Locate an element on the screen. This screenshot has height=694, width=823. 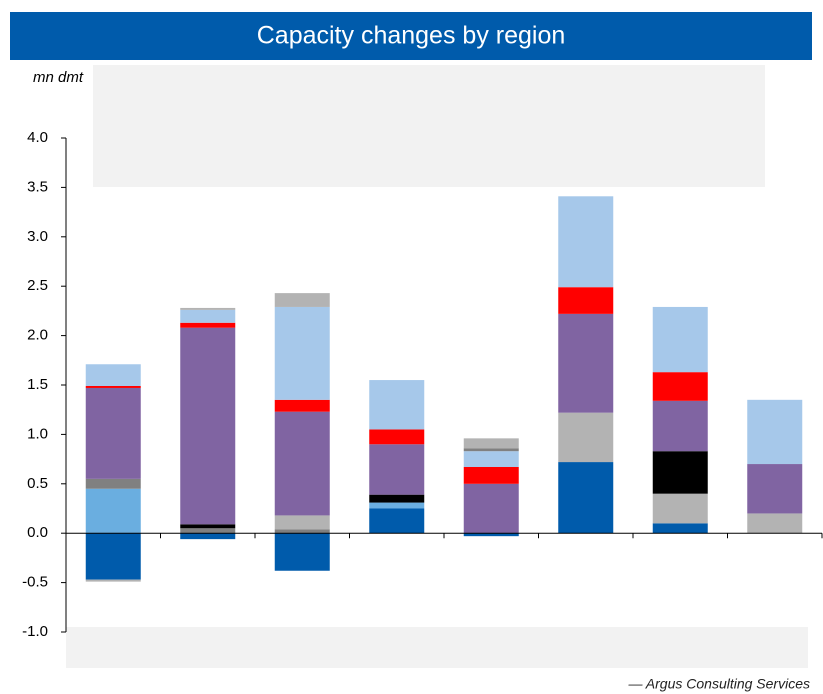
y-tick-label: 4.0 is located at coordinates (37, 137).